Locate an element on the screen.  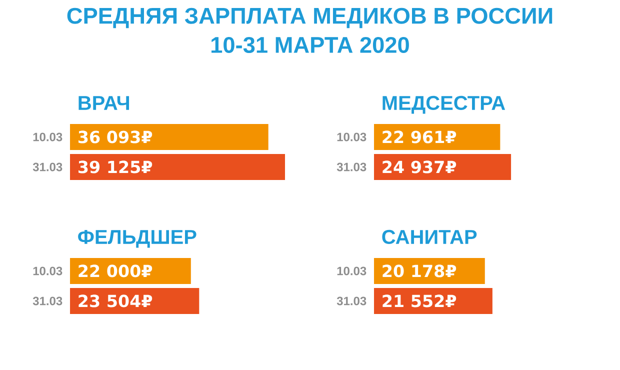
text: СРЕДНЯЯ ЗАРПЛАТА МЕДИКОВ В РОССИИ is located at coordinates (309, 18).